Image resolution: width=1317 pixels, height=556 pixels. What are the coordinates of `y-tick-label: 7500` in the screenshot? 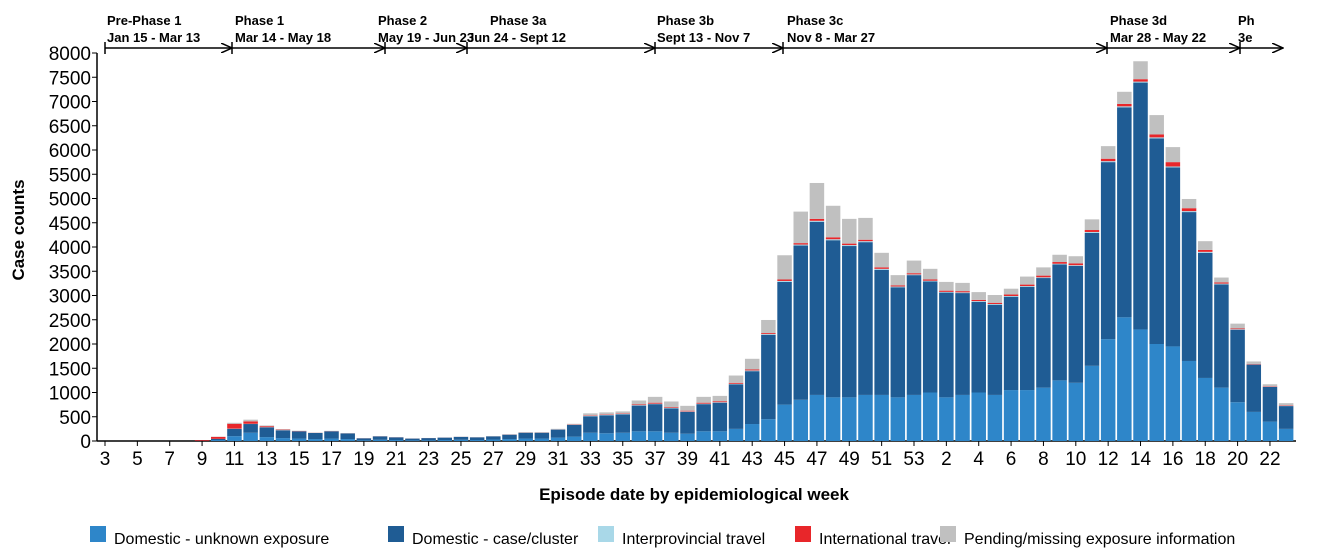 It's located at (70, 78).